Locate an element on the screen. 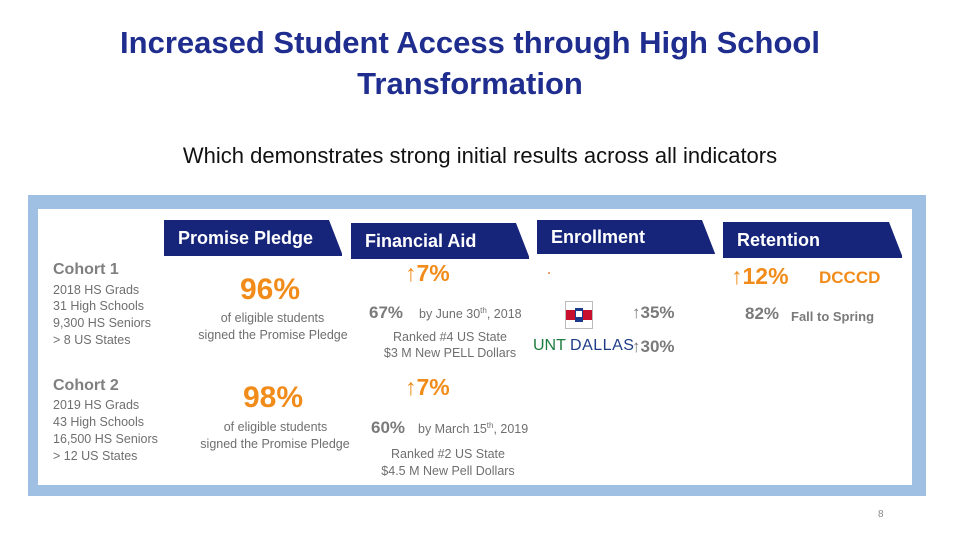 Image resolution: width=960 pixels, height=540 pixels. cohort-2-title: Cohort 2 is located at coordinates (86, 385).